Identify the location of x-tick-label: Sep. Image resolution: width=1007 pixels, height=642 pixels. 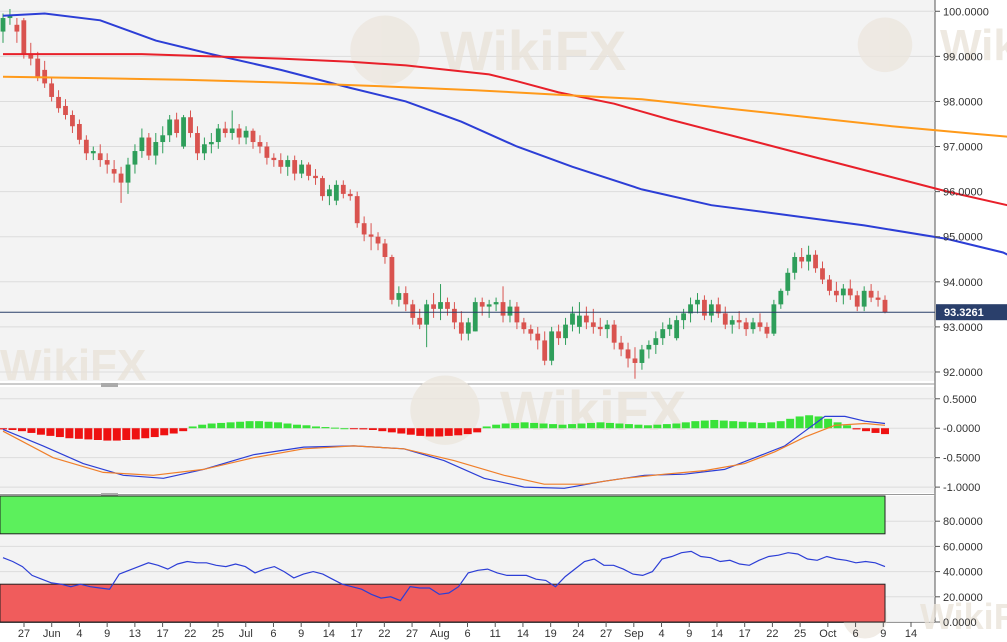
(634, 634).